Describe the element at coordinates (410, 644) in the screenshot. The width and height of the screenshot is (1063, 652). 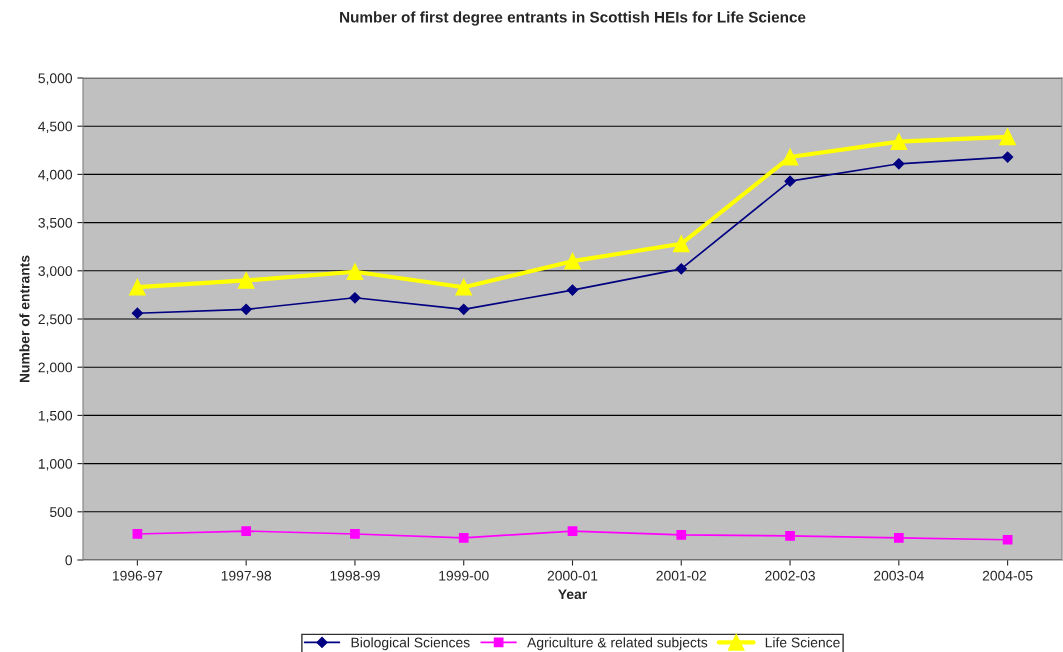
I see `legend-label: Biological Sciences` at that location.